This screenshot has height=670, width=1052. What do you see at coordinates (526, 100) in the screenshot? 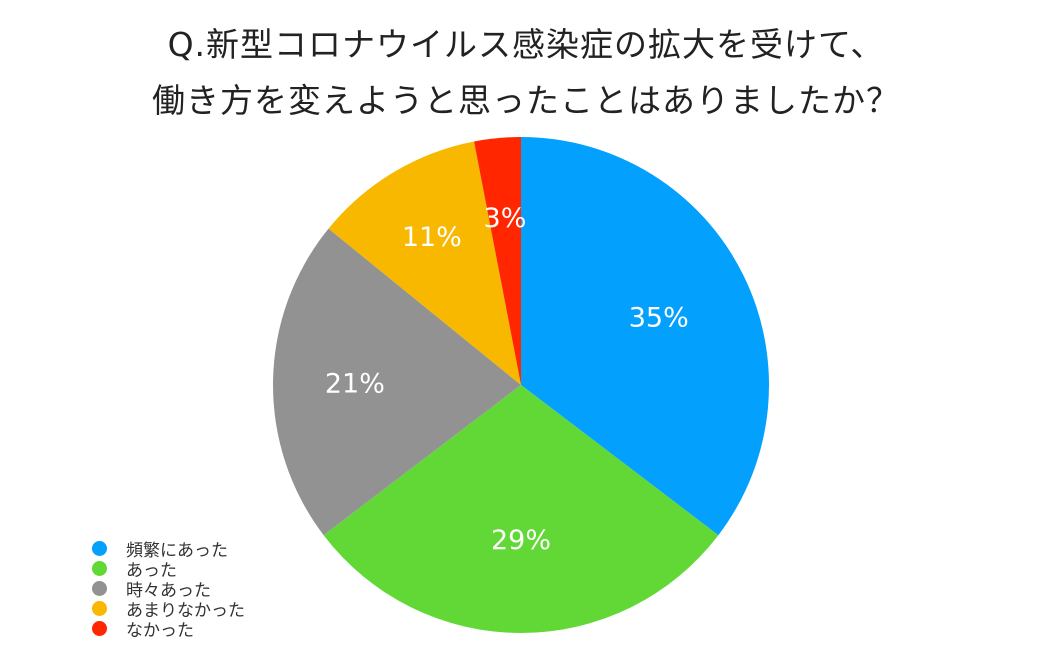
I see `chart-title-line2: 働き方を変えようと思ったことはありましたか？` at bounding box center [526, 100].